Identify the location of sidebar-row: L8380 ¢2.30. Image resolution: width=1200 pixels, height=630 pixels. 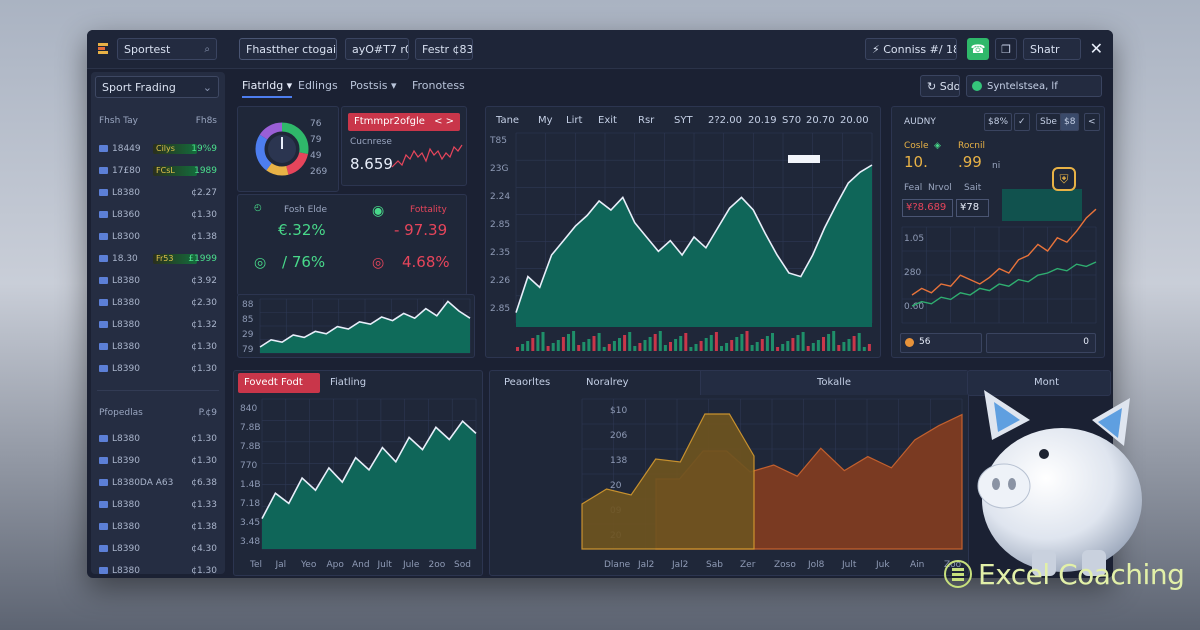
(158, 303).